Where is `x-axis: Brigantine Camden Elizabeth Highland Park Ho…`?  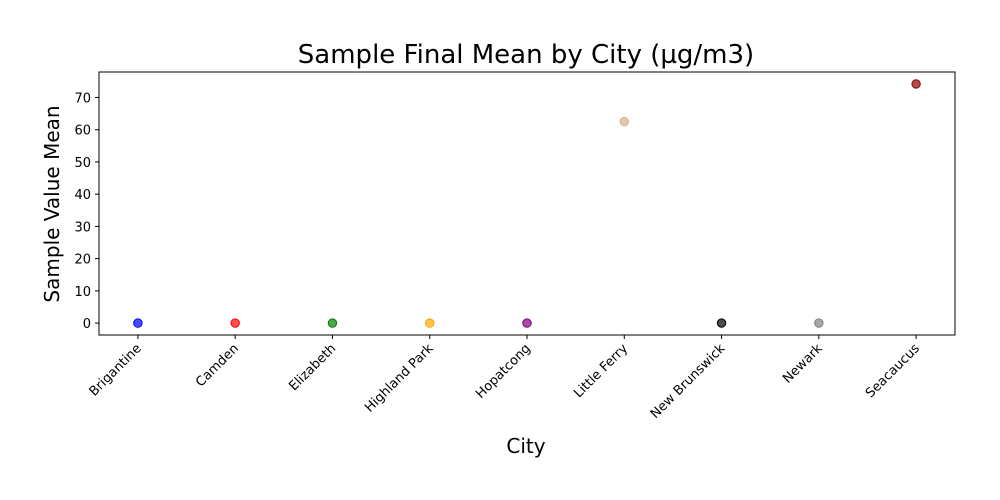
x-axis: Brigantine Camden Elizabeth Highland Park Ho… is located at coordinates (505, 378).